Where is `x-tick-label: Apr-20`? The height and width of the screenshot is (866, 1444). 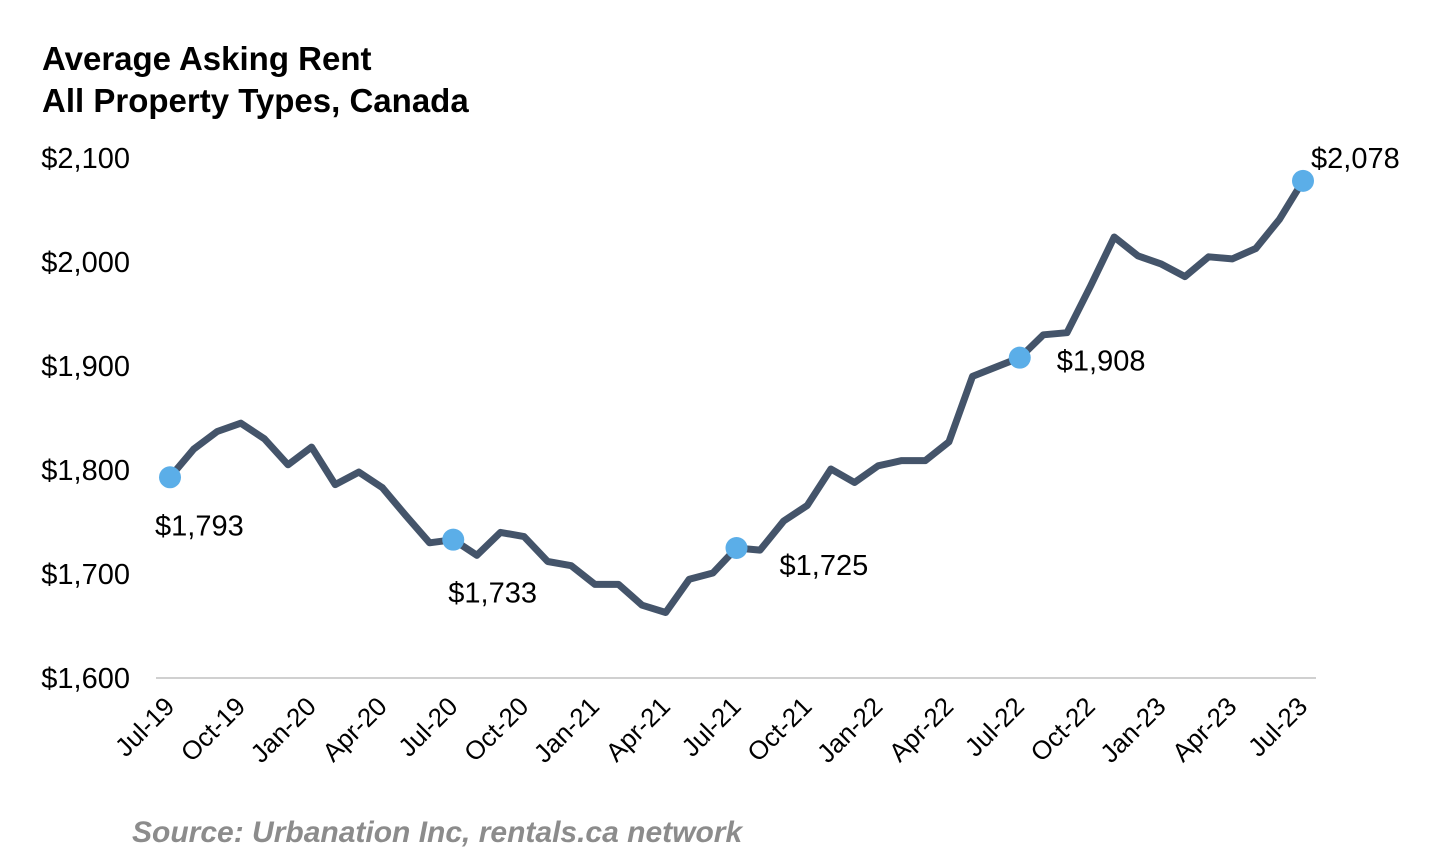
x-tick-label: Apr-20 is located at coordinates (354, 729).